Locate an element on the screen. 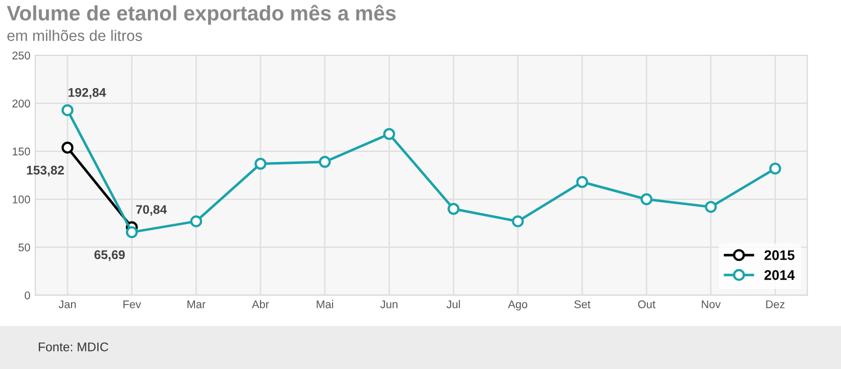  chart-title: Volume de etanol exportado mês a mês is located at coordinates (201, 14).